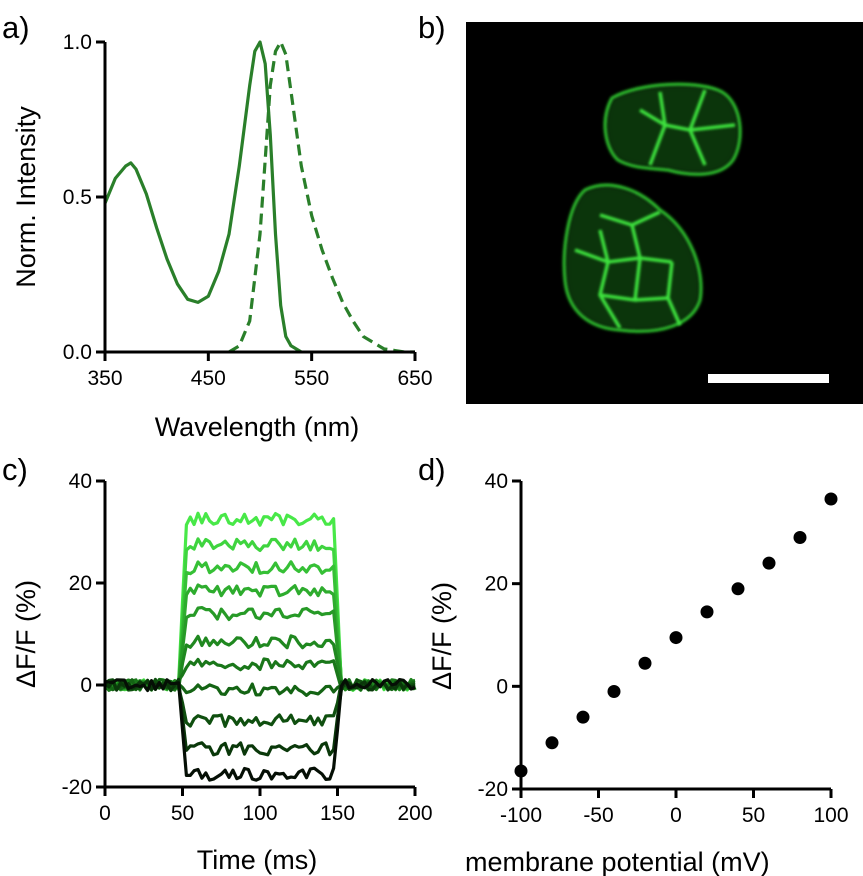 This screenshot has width=863, height=876. Describe the element at coordinates (414, 378) in the screenshot. I see `panel-a-x-tick-label: 650` at that location.